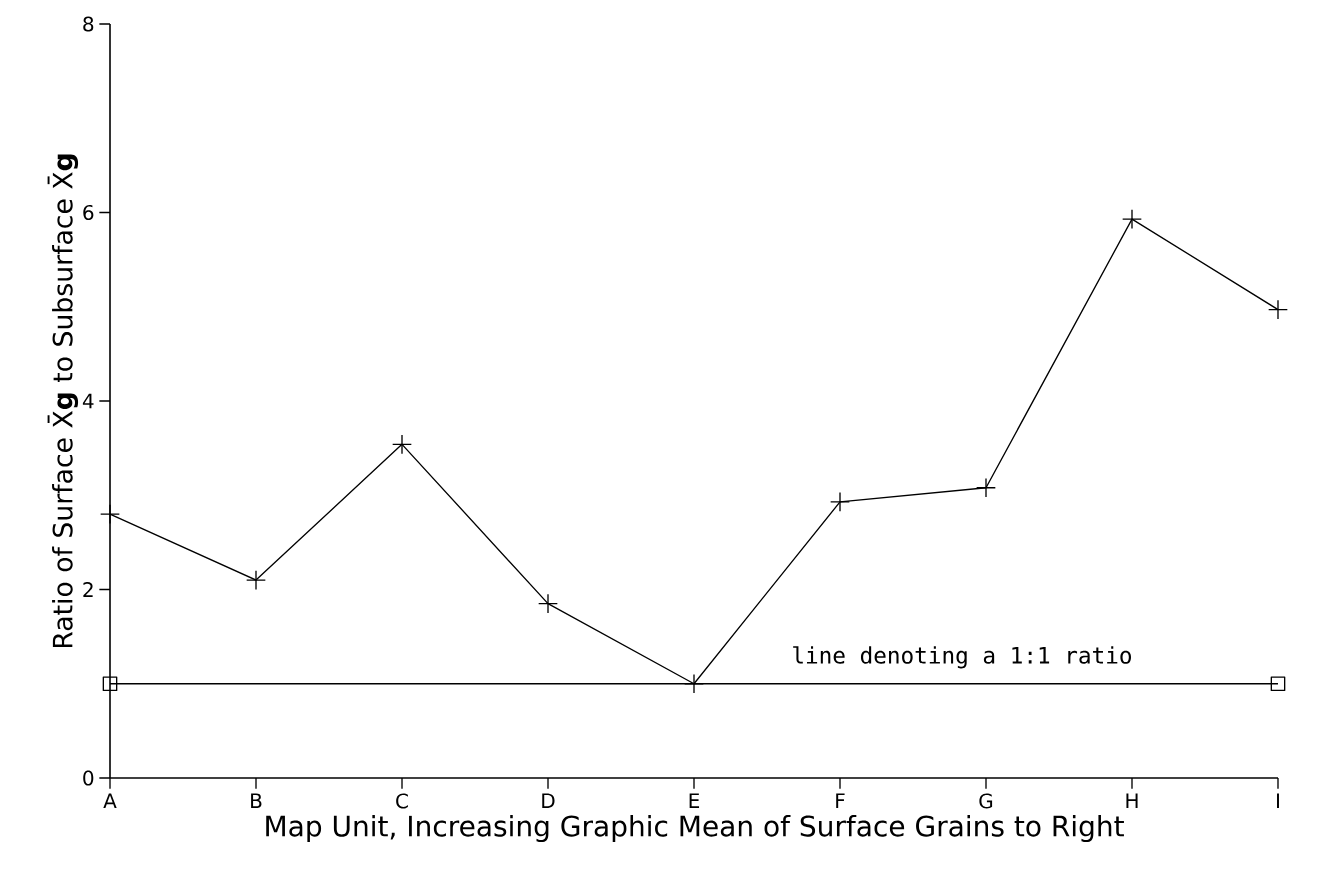 The height and width of the screenshot is (883, 1331). I want to click on y-tick-label: 4, so click(88, 401).